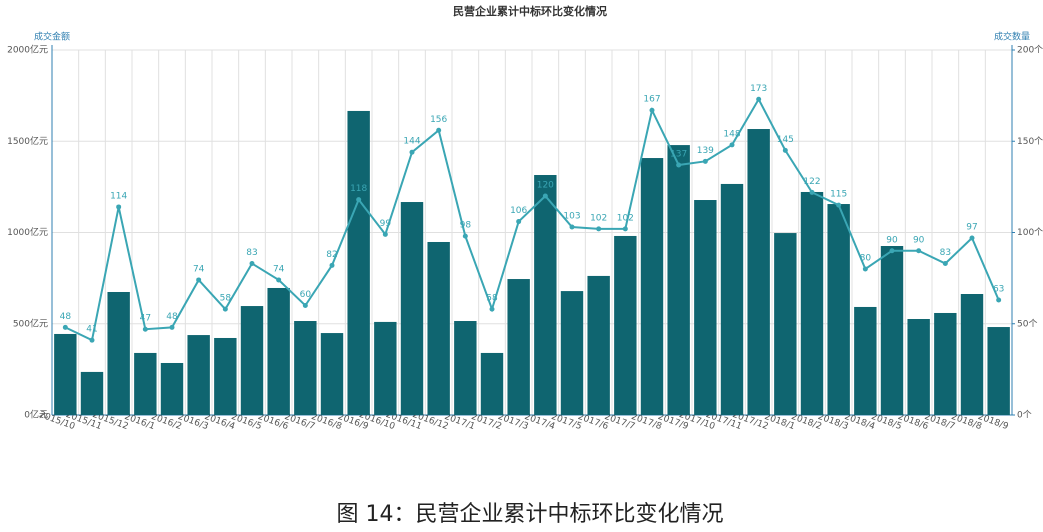  I want to click on data-label: 47, so click(145, 319).